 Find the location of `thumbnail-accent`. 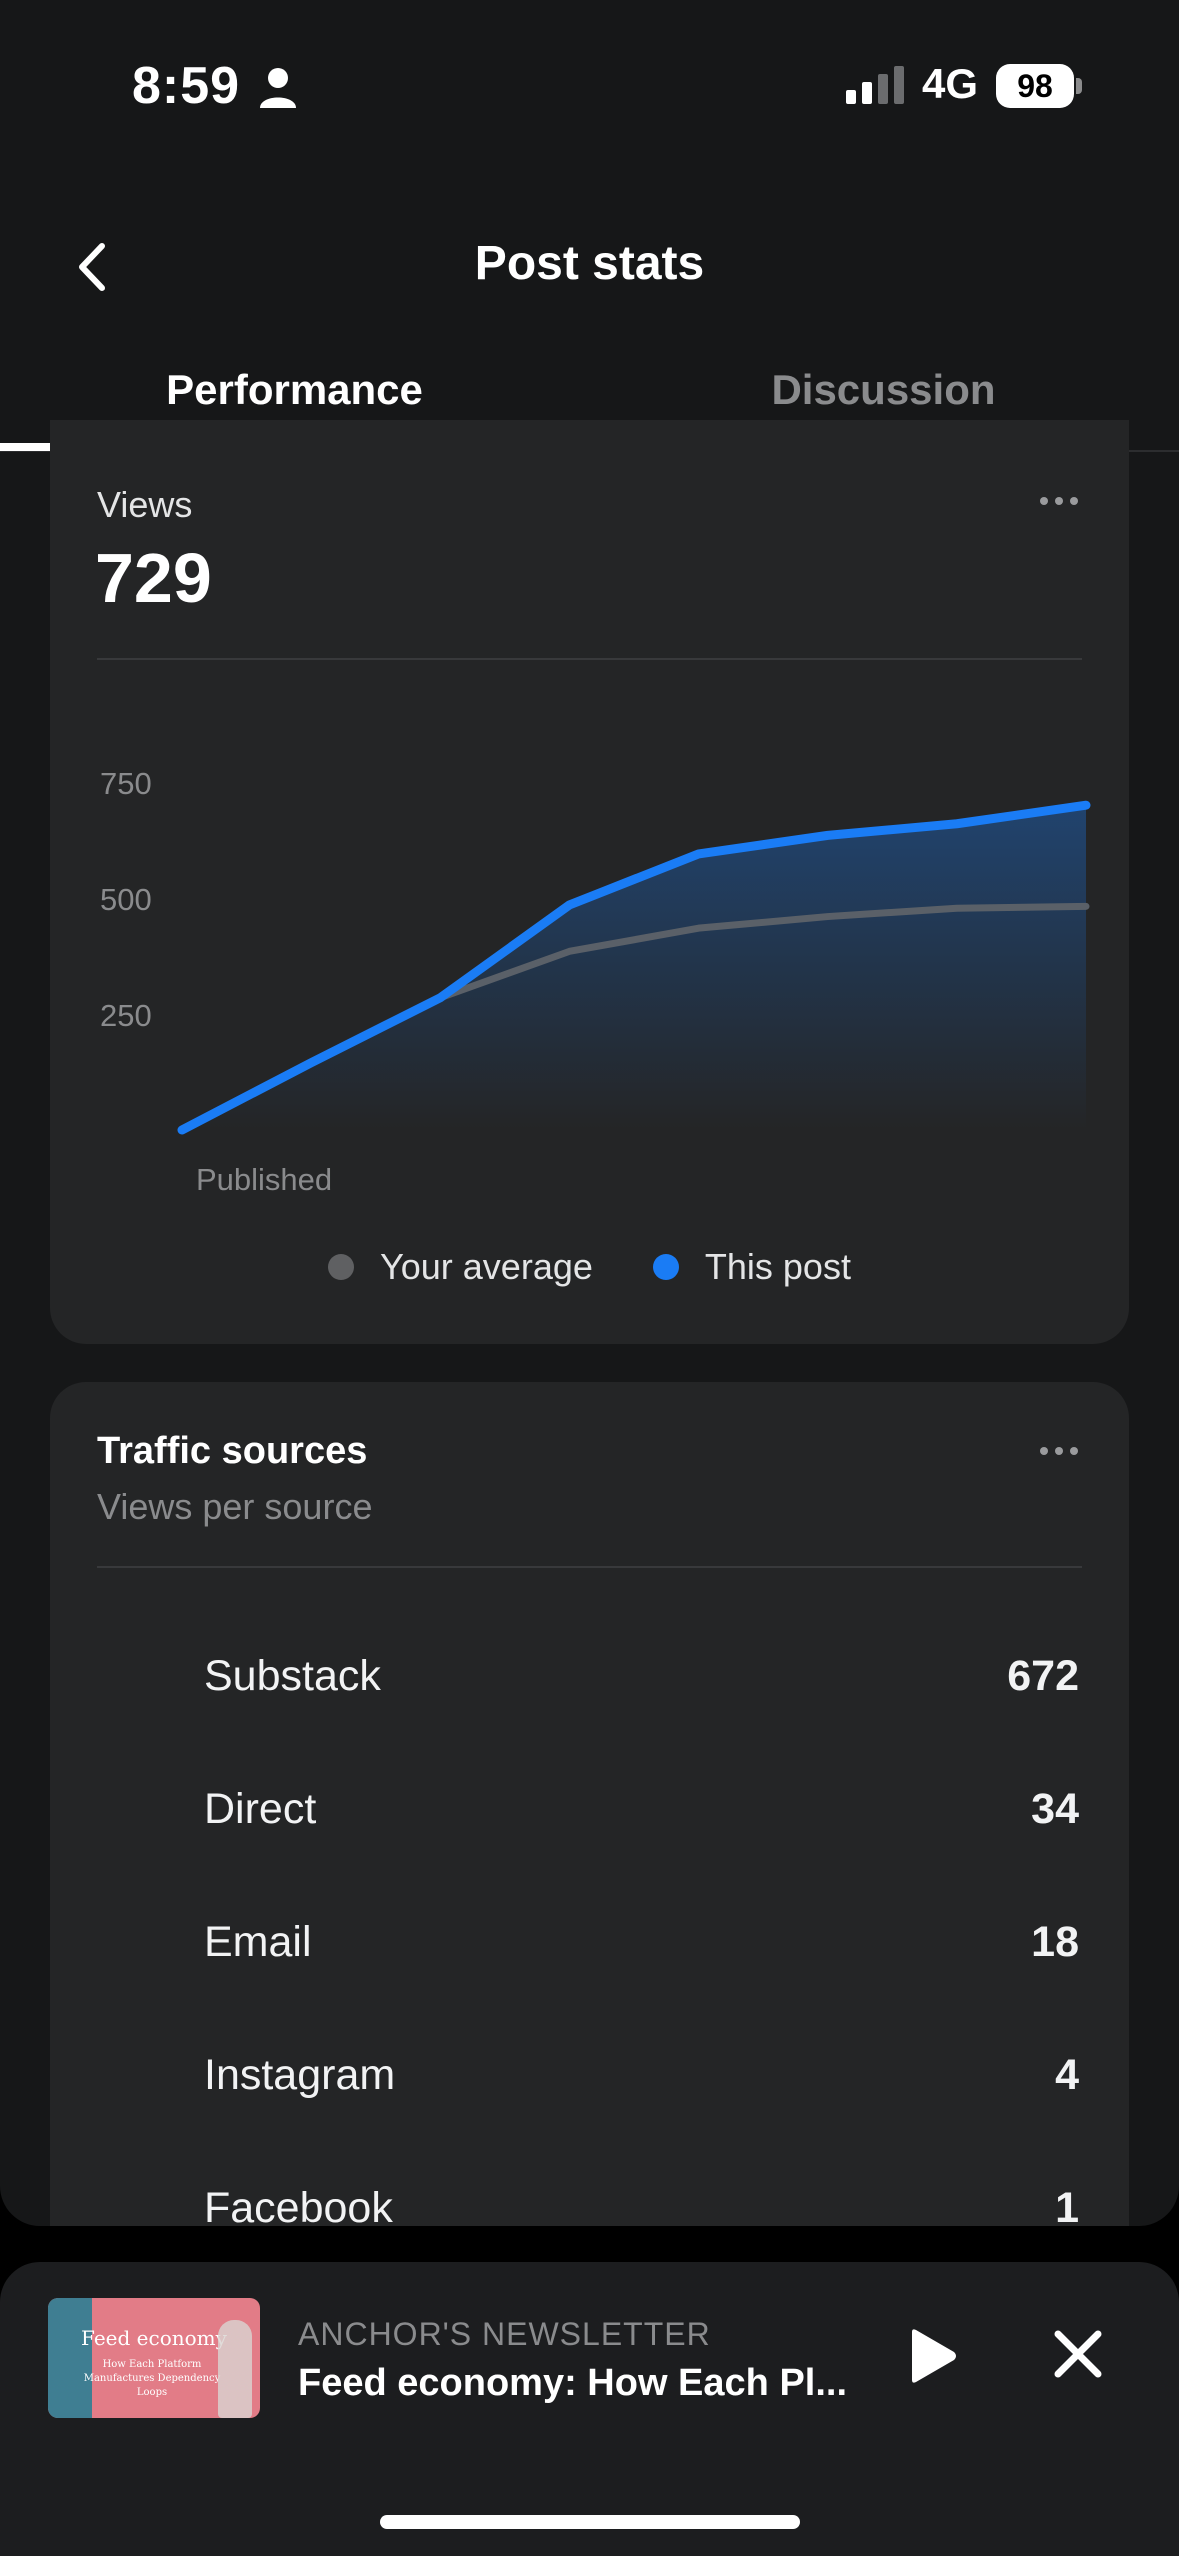

thumbnail-accent is located at coordinates (70, 2358).